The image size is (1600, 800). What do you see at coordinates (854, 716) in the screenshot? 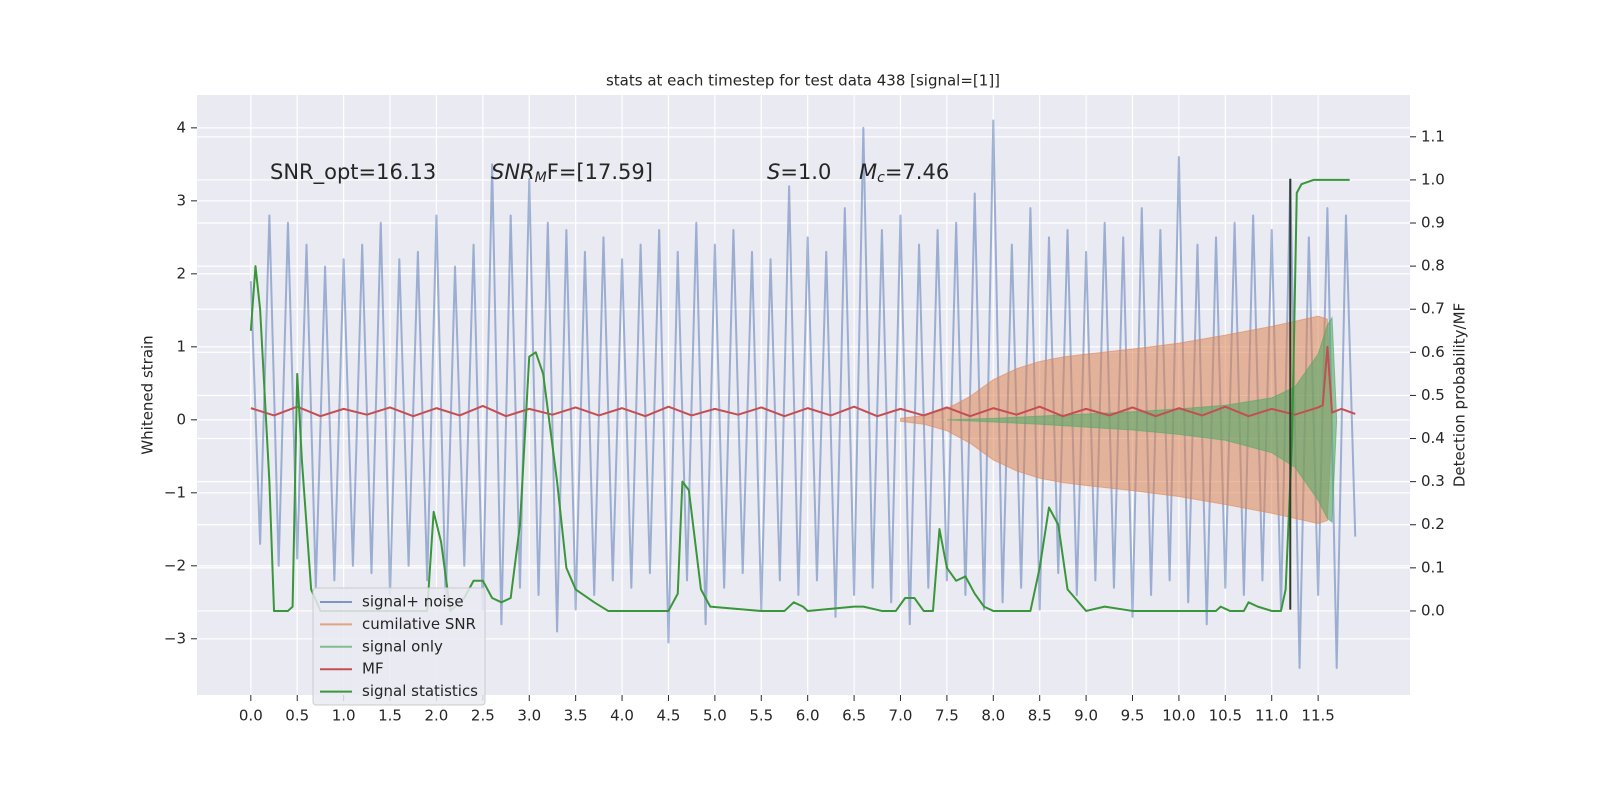
I see `x-tick-label: 6.5` at bounding box center [854, 716].